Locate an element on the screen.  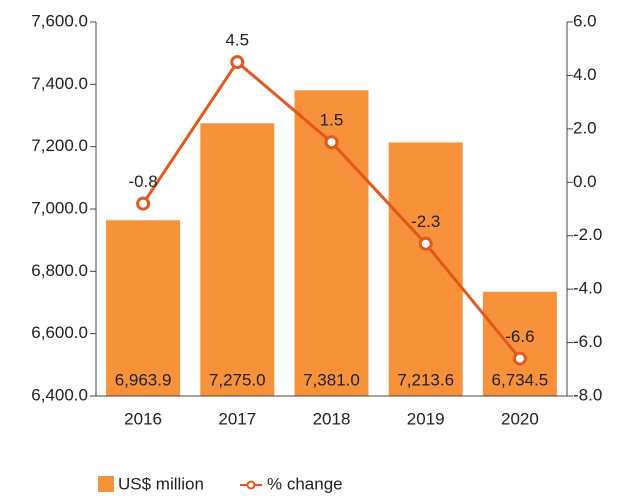
y-tick-label: 7,400.0 is located at coordinates (59, 83).